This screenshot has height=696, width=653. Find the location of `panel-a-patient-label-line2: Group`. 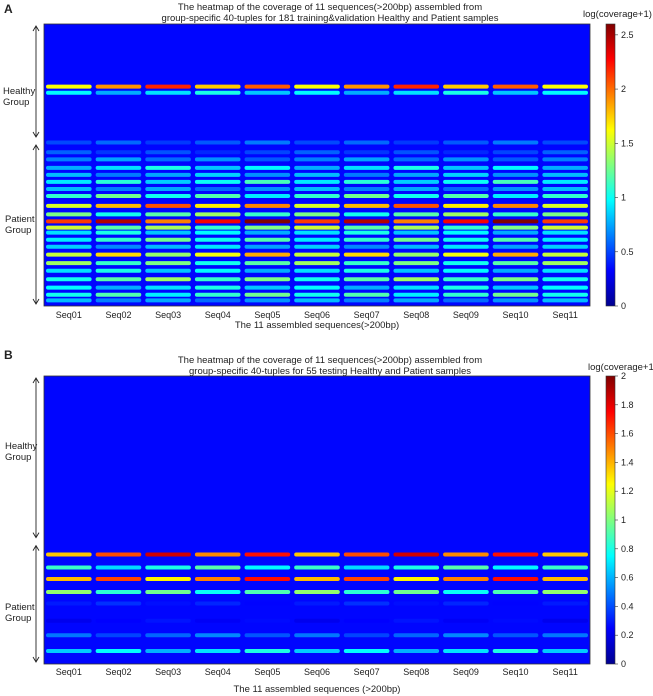

panel-a-patient-label-line2: Group is located at coordinates (18, 230).